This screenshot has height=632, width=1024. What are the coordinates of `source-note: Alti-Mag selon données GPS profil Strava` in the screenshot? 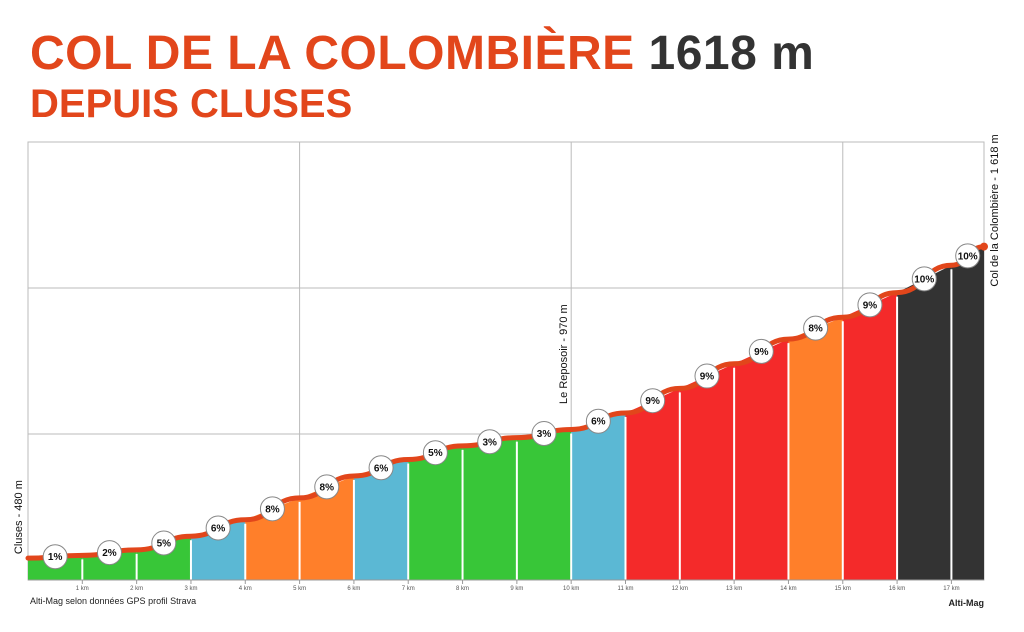 It's located at (113, 601).